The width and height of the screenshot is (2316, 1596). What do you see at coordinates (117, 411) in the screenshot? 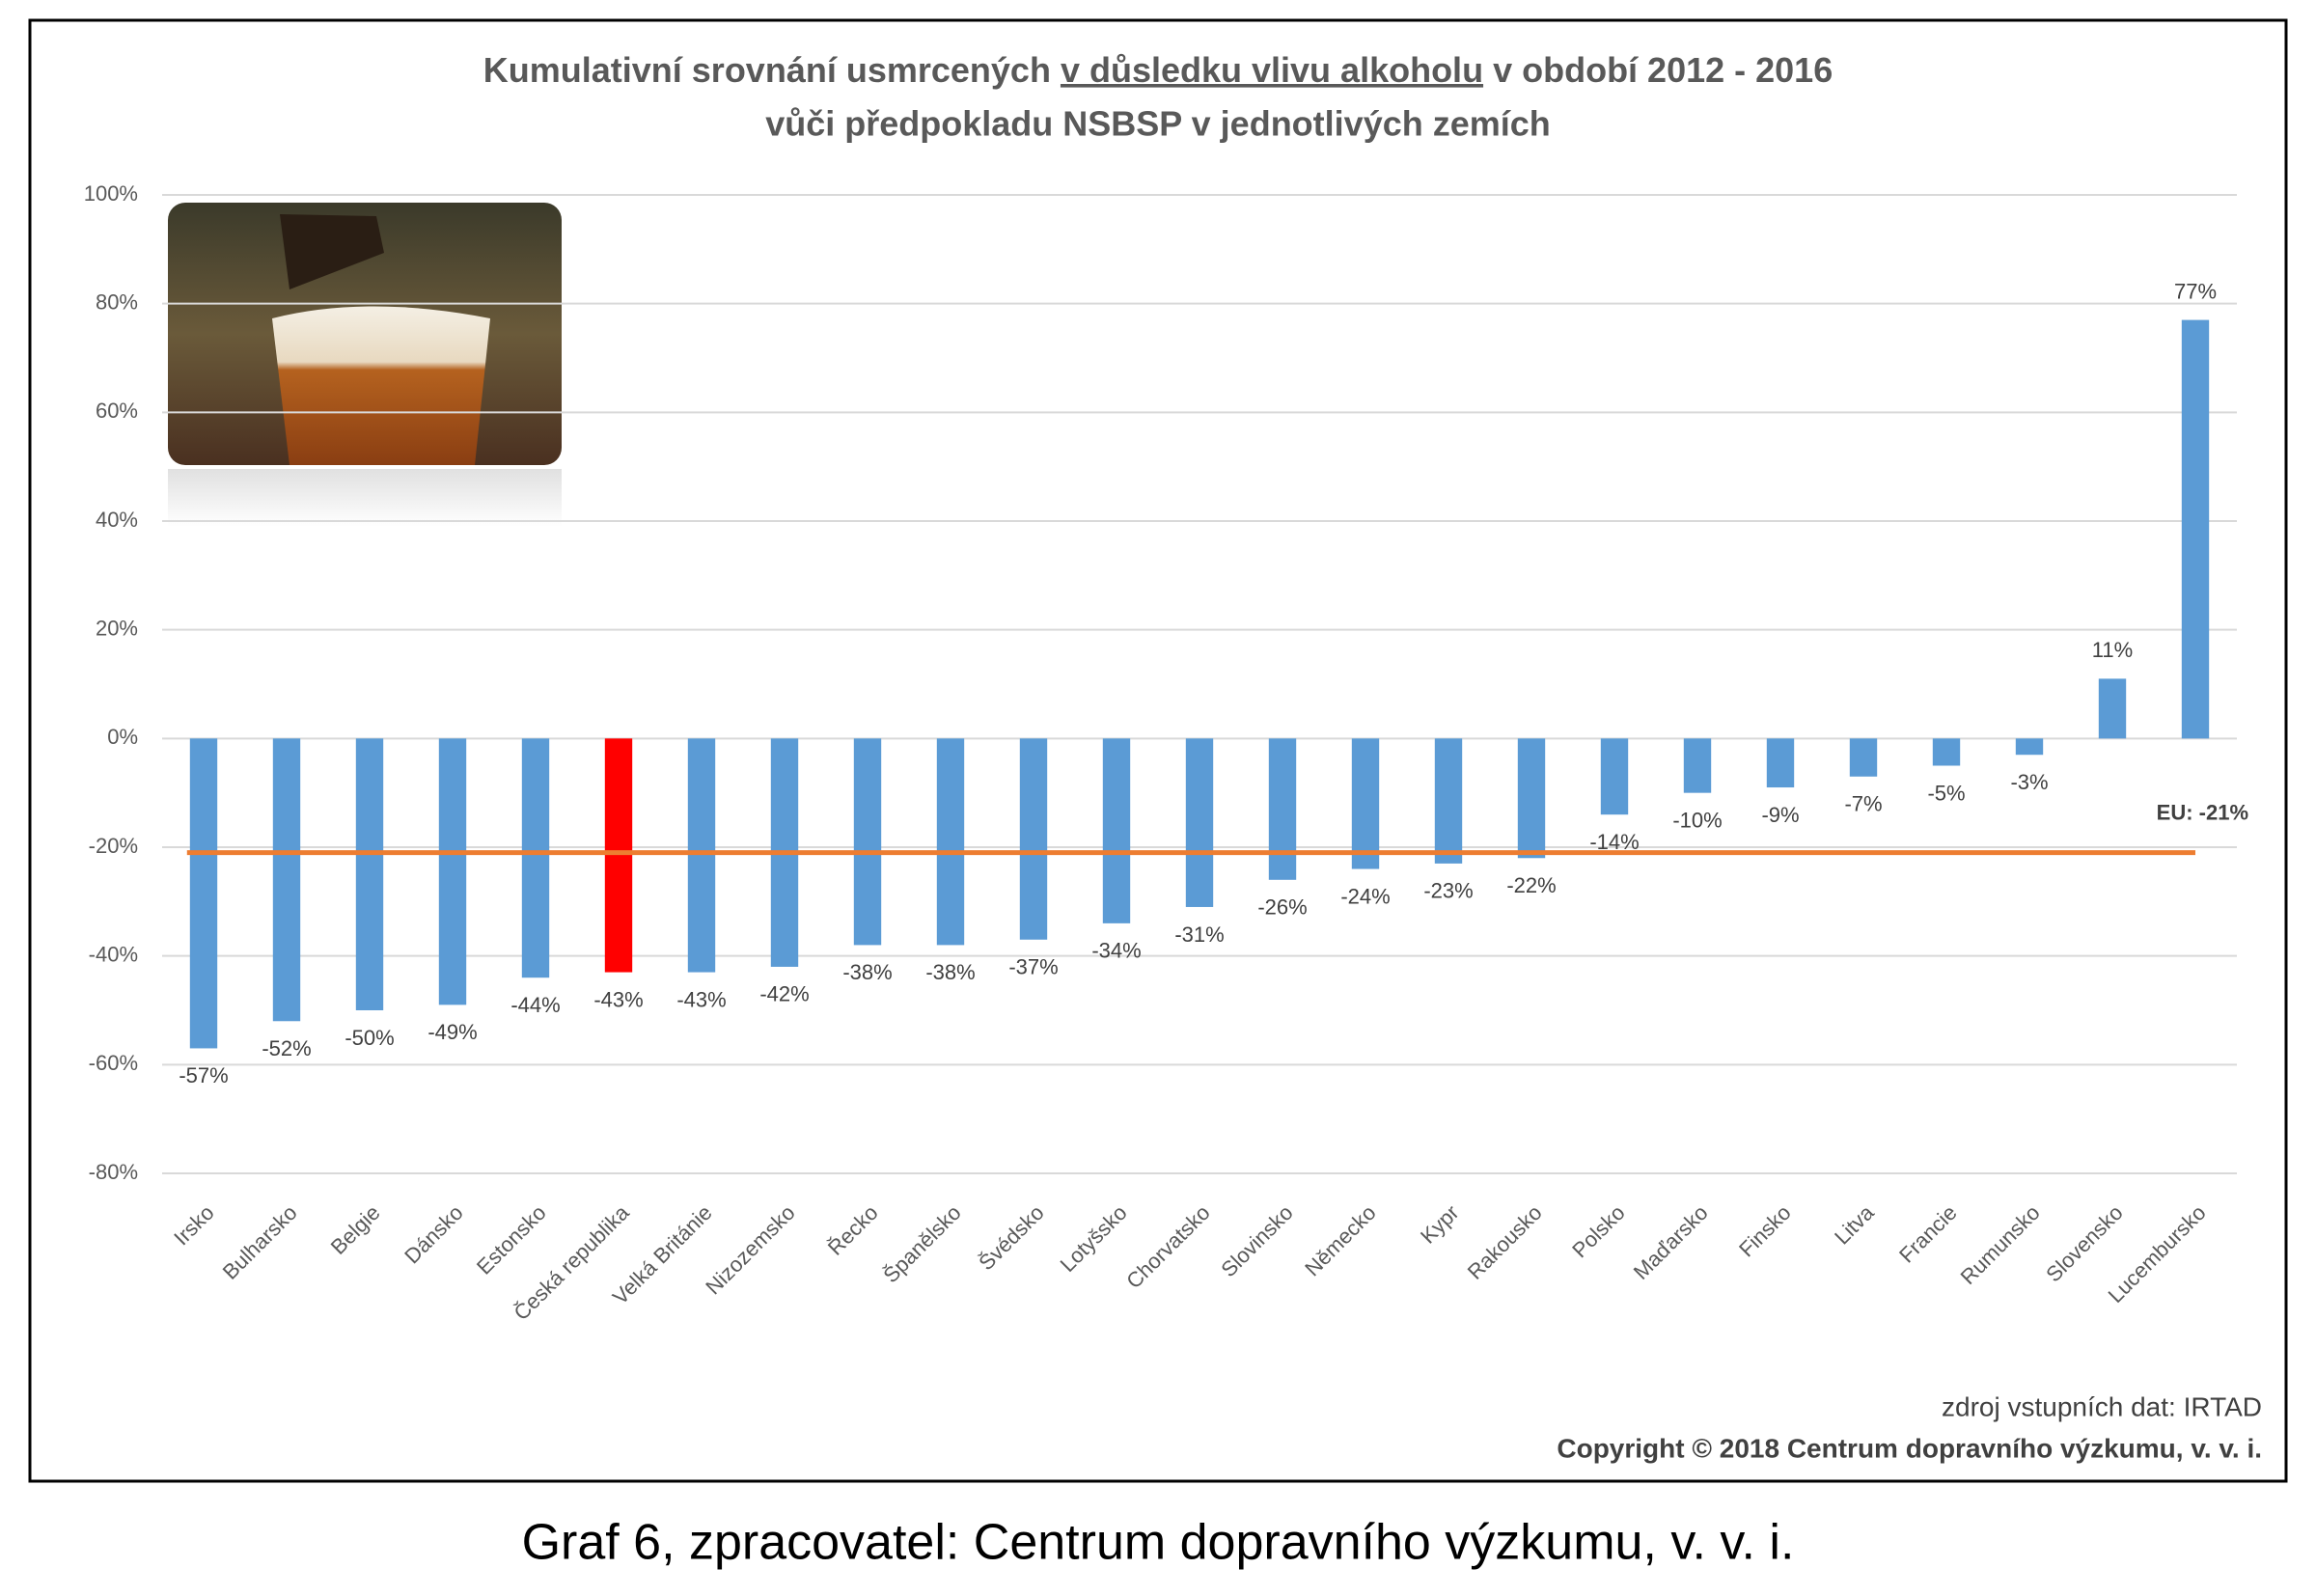
I see `y-tick-label: 60%` at bounding box center [117, 411].